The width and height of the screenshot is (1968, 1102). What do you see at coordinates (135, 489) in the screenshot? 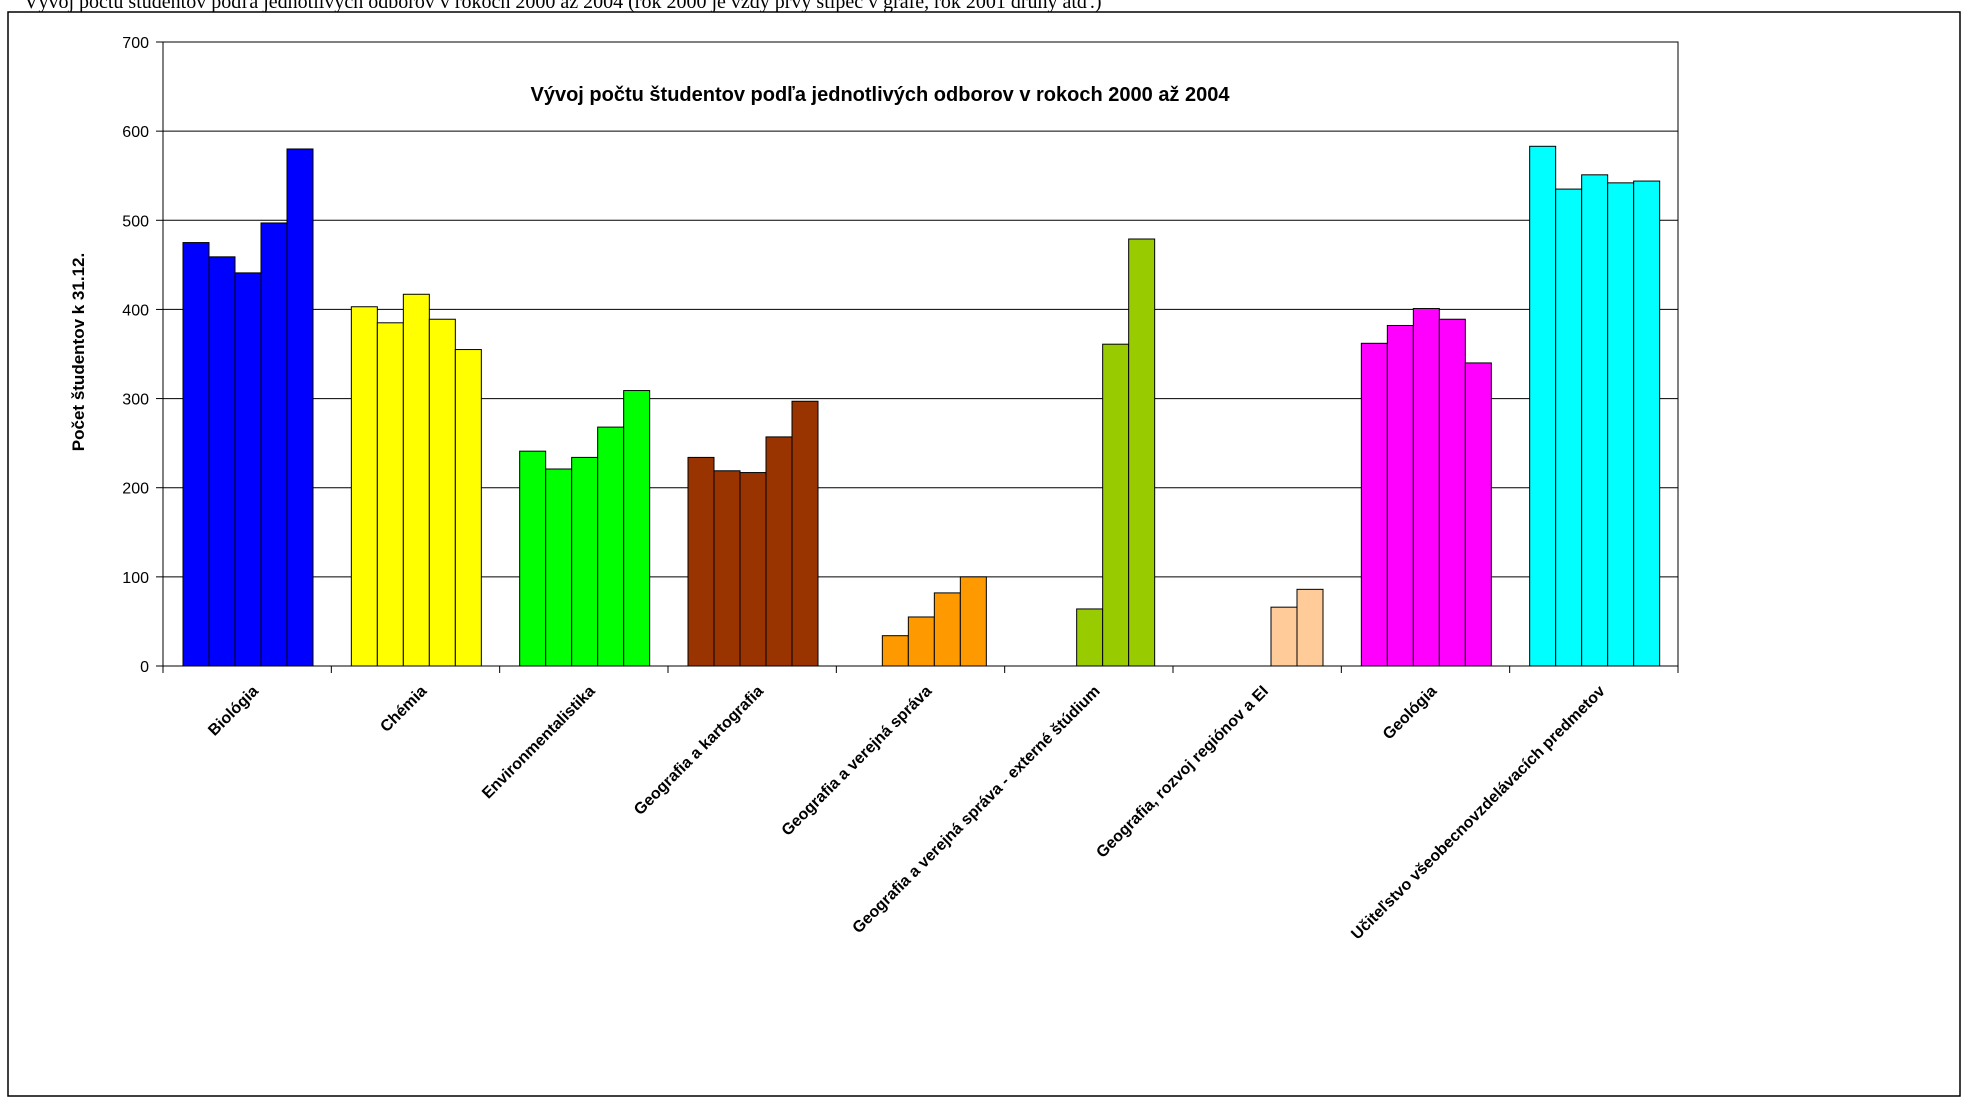
I see `y-tick-label: 200` at bounding box center [135, 489].